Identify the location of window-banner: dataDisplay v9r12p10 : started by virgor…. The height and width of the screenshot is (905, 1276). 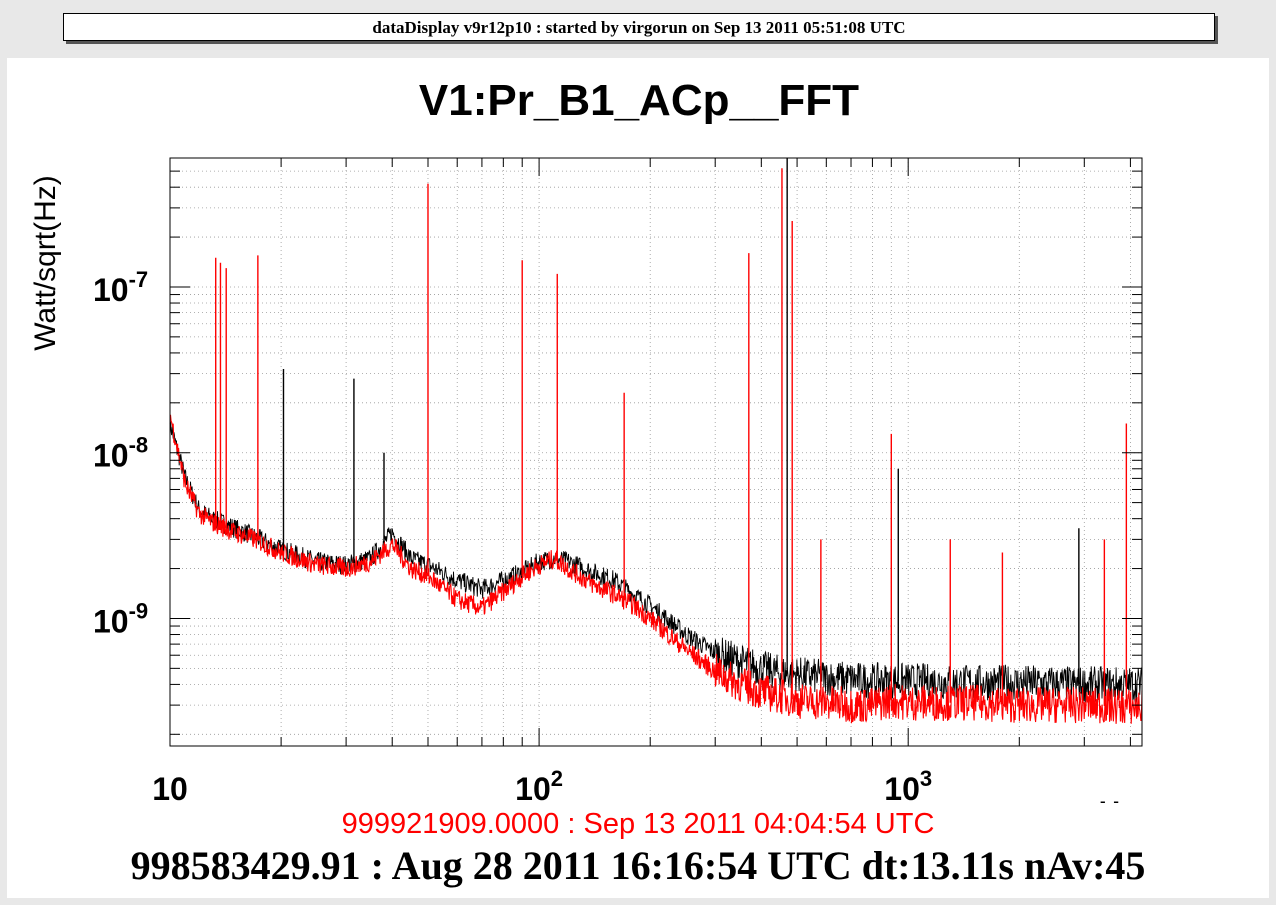
(639, 27).